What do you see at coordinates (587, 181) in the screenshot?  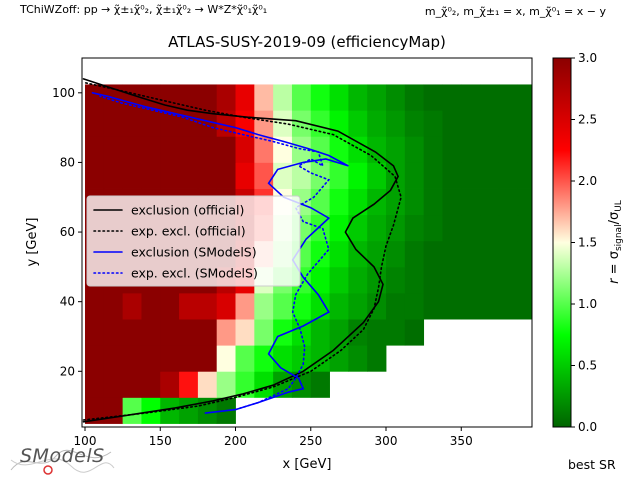 I see `colorbar-tick-label: 2.0` at bounding box center [587, 181].